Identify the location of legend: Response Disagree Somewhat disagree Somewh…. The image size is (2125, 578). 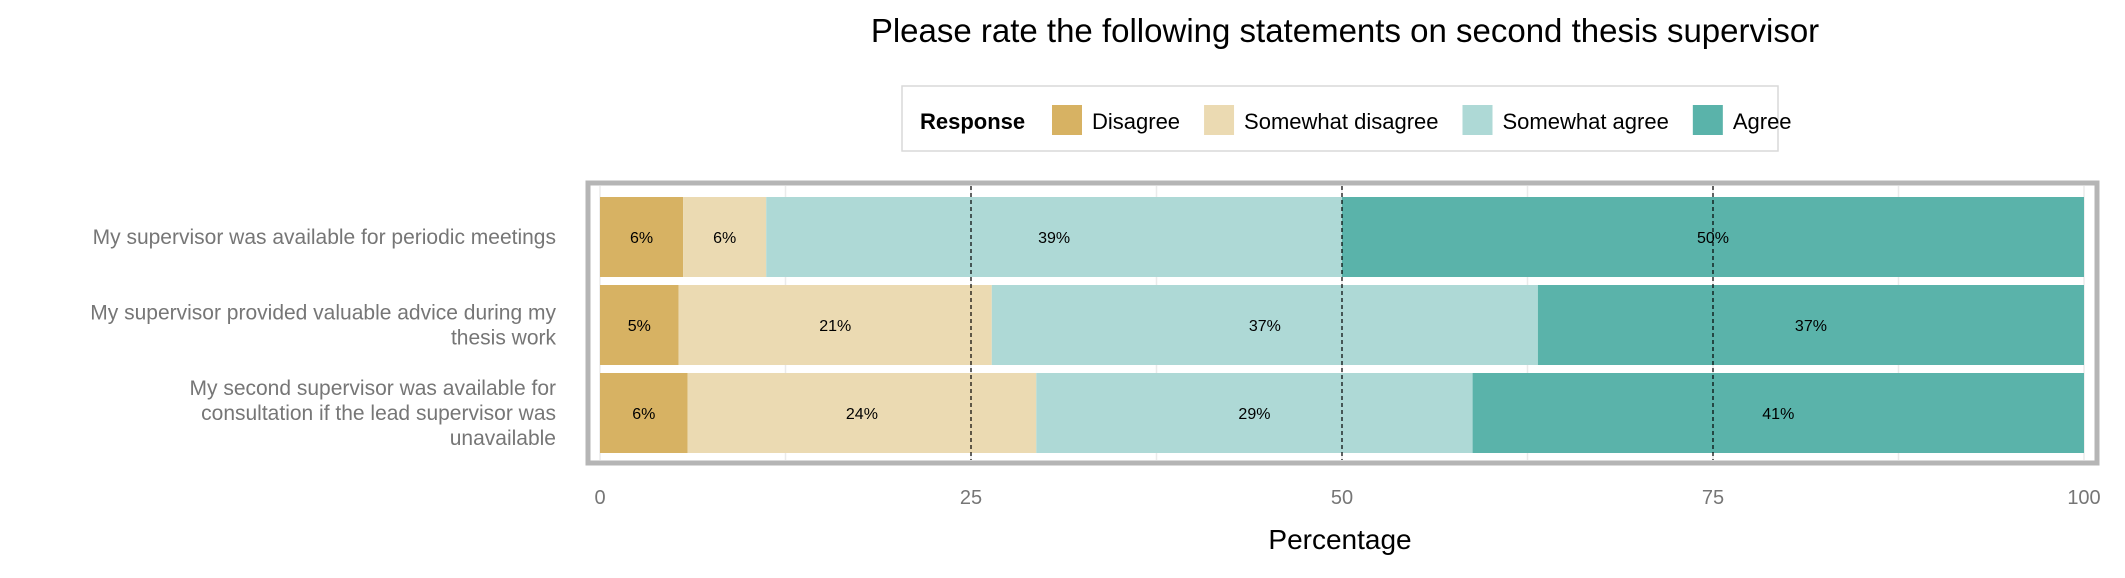
(1346, 118).